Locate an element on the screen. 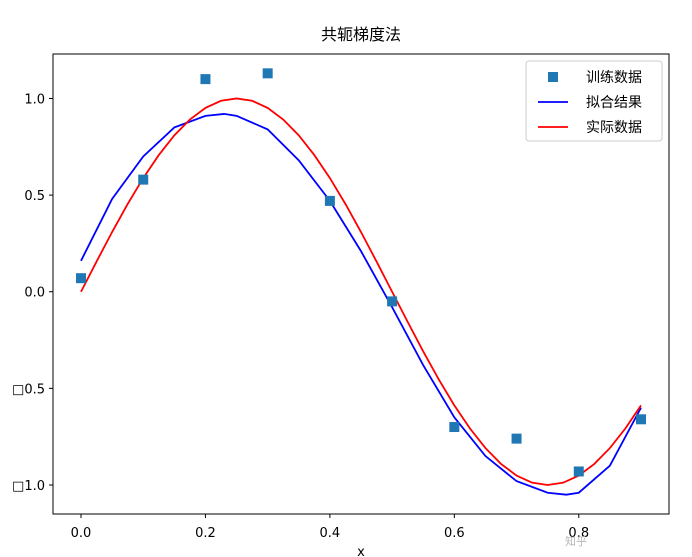 The image size is (692, 557). legend-box is located at coordinates (594, 101).